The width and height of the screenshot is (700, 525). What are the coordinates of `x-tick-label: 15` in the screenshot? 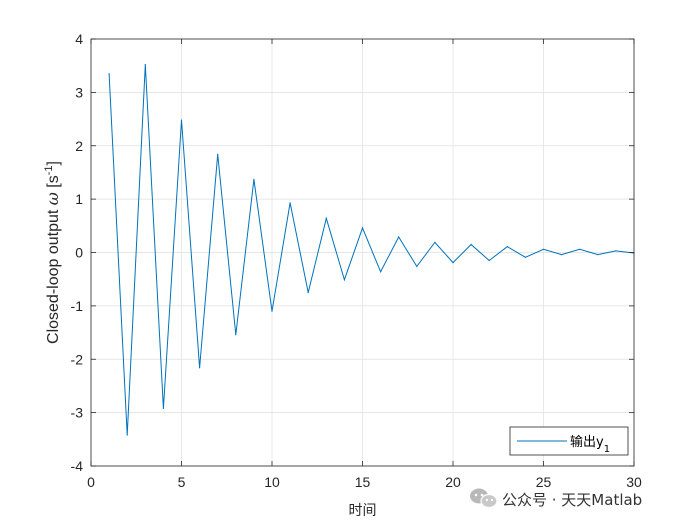 It's located at (363, 482).